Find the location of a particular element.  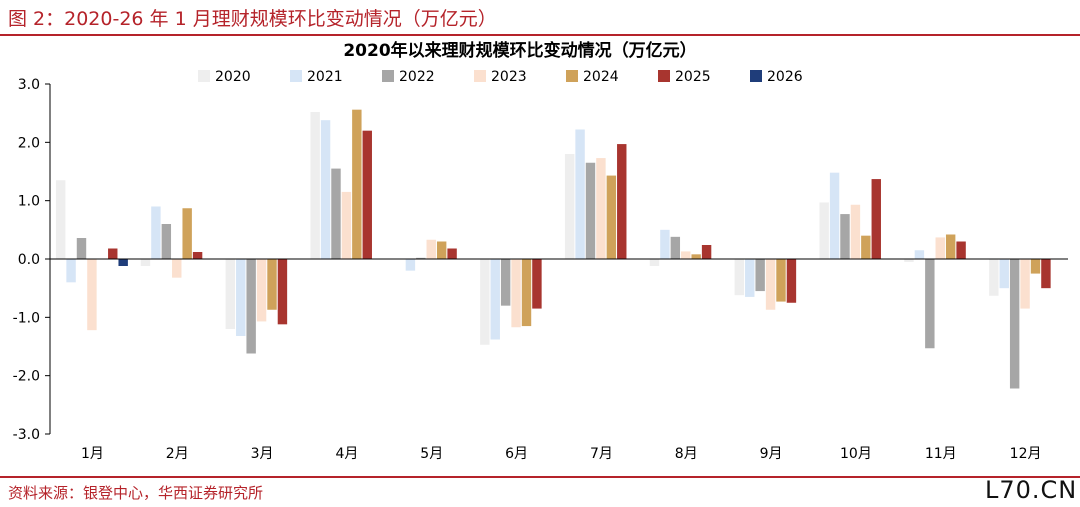

legend-swatch-2023 is located at coordinates (480, 76).